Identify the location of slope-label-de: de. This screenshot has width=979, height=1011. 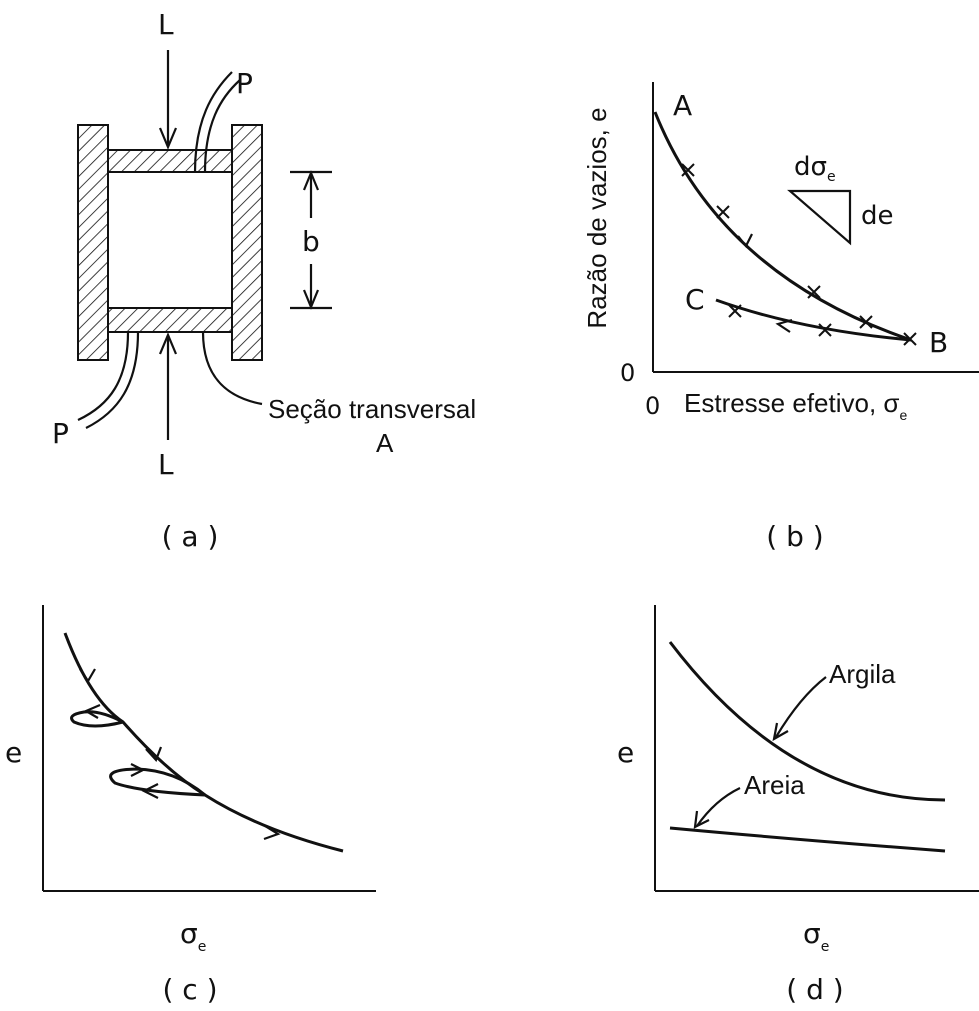
(877, 216).